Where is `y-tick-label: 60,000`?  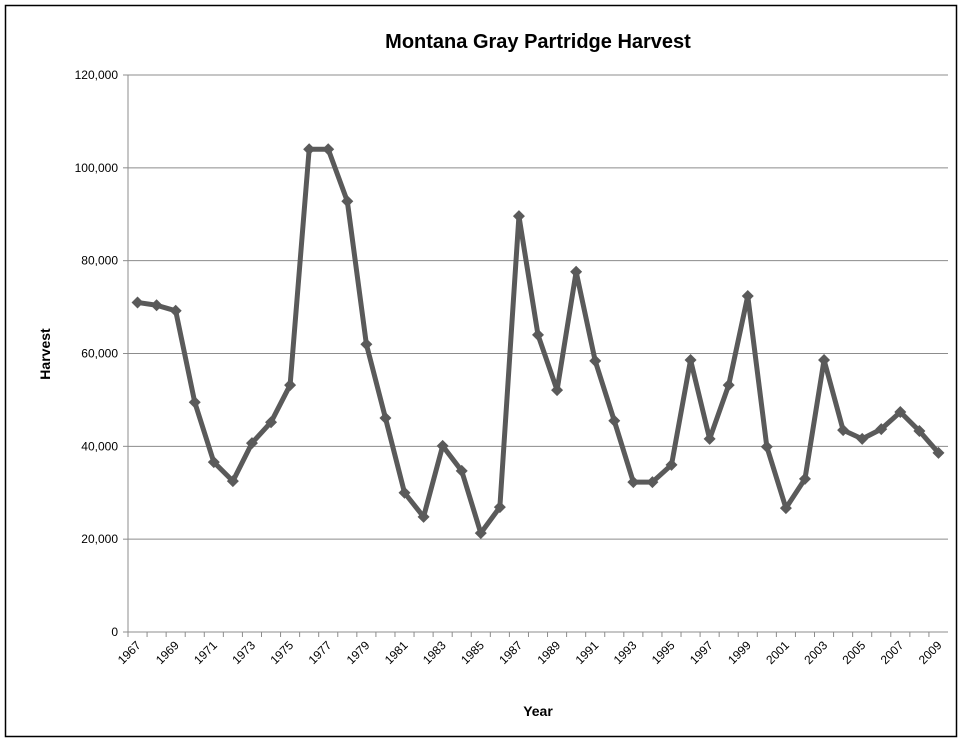 y-tick-label: 60,000 is located at coordinates (99, 354).